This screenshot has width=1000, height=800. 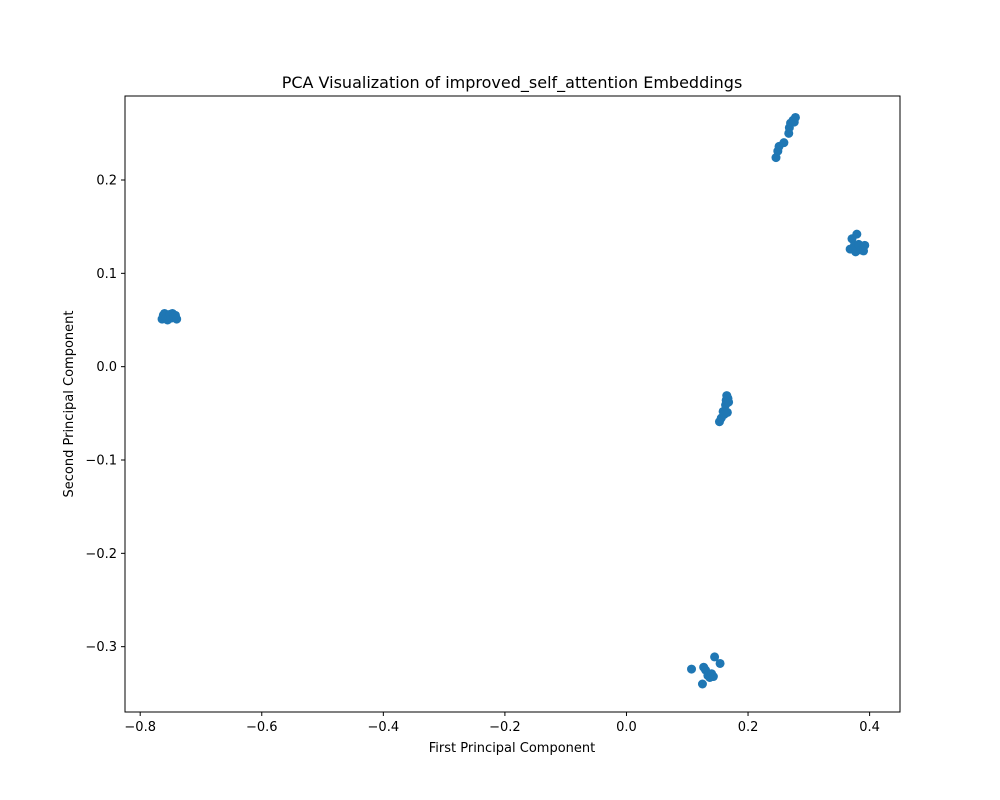 What do you see at coordinates (262, 727) in the screenshot?
I see `x-tick-label: −0.6` at bounding box center [262, 727].